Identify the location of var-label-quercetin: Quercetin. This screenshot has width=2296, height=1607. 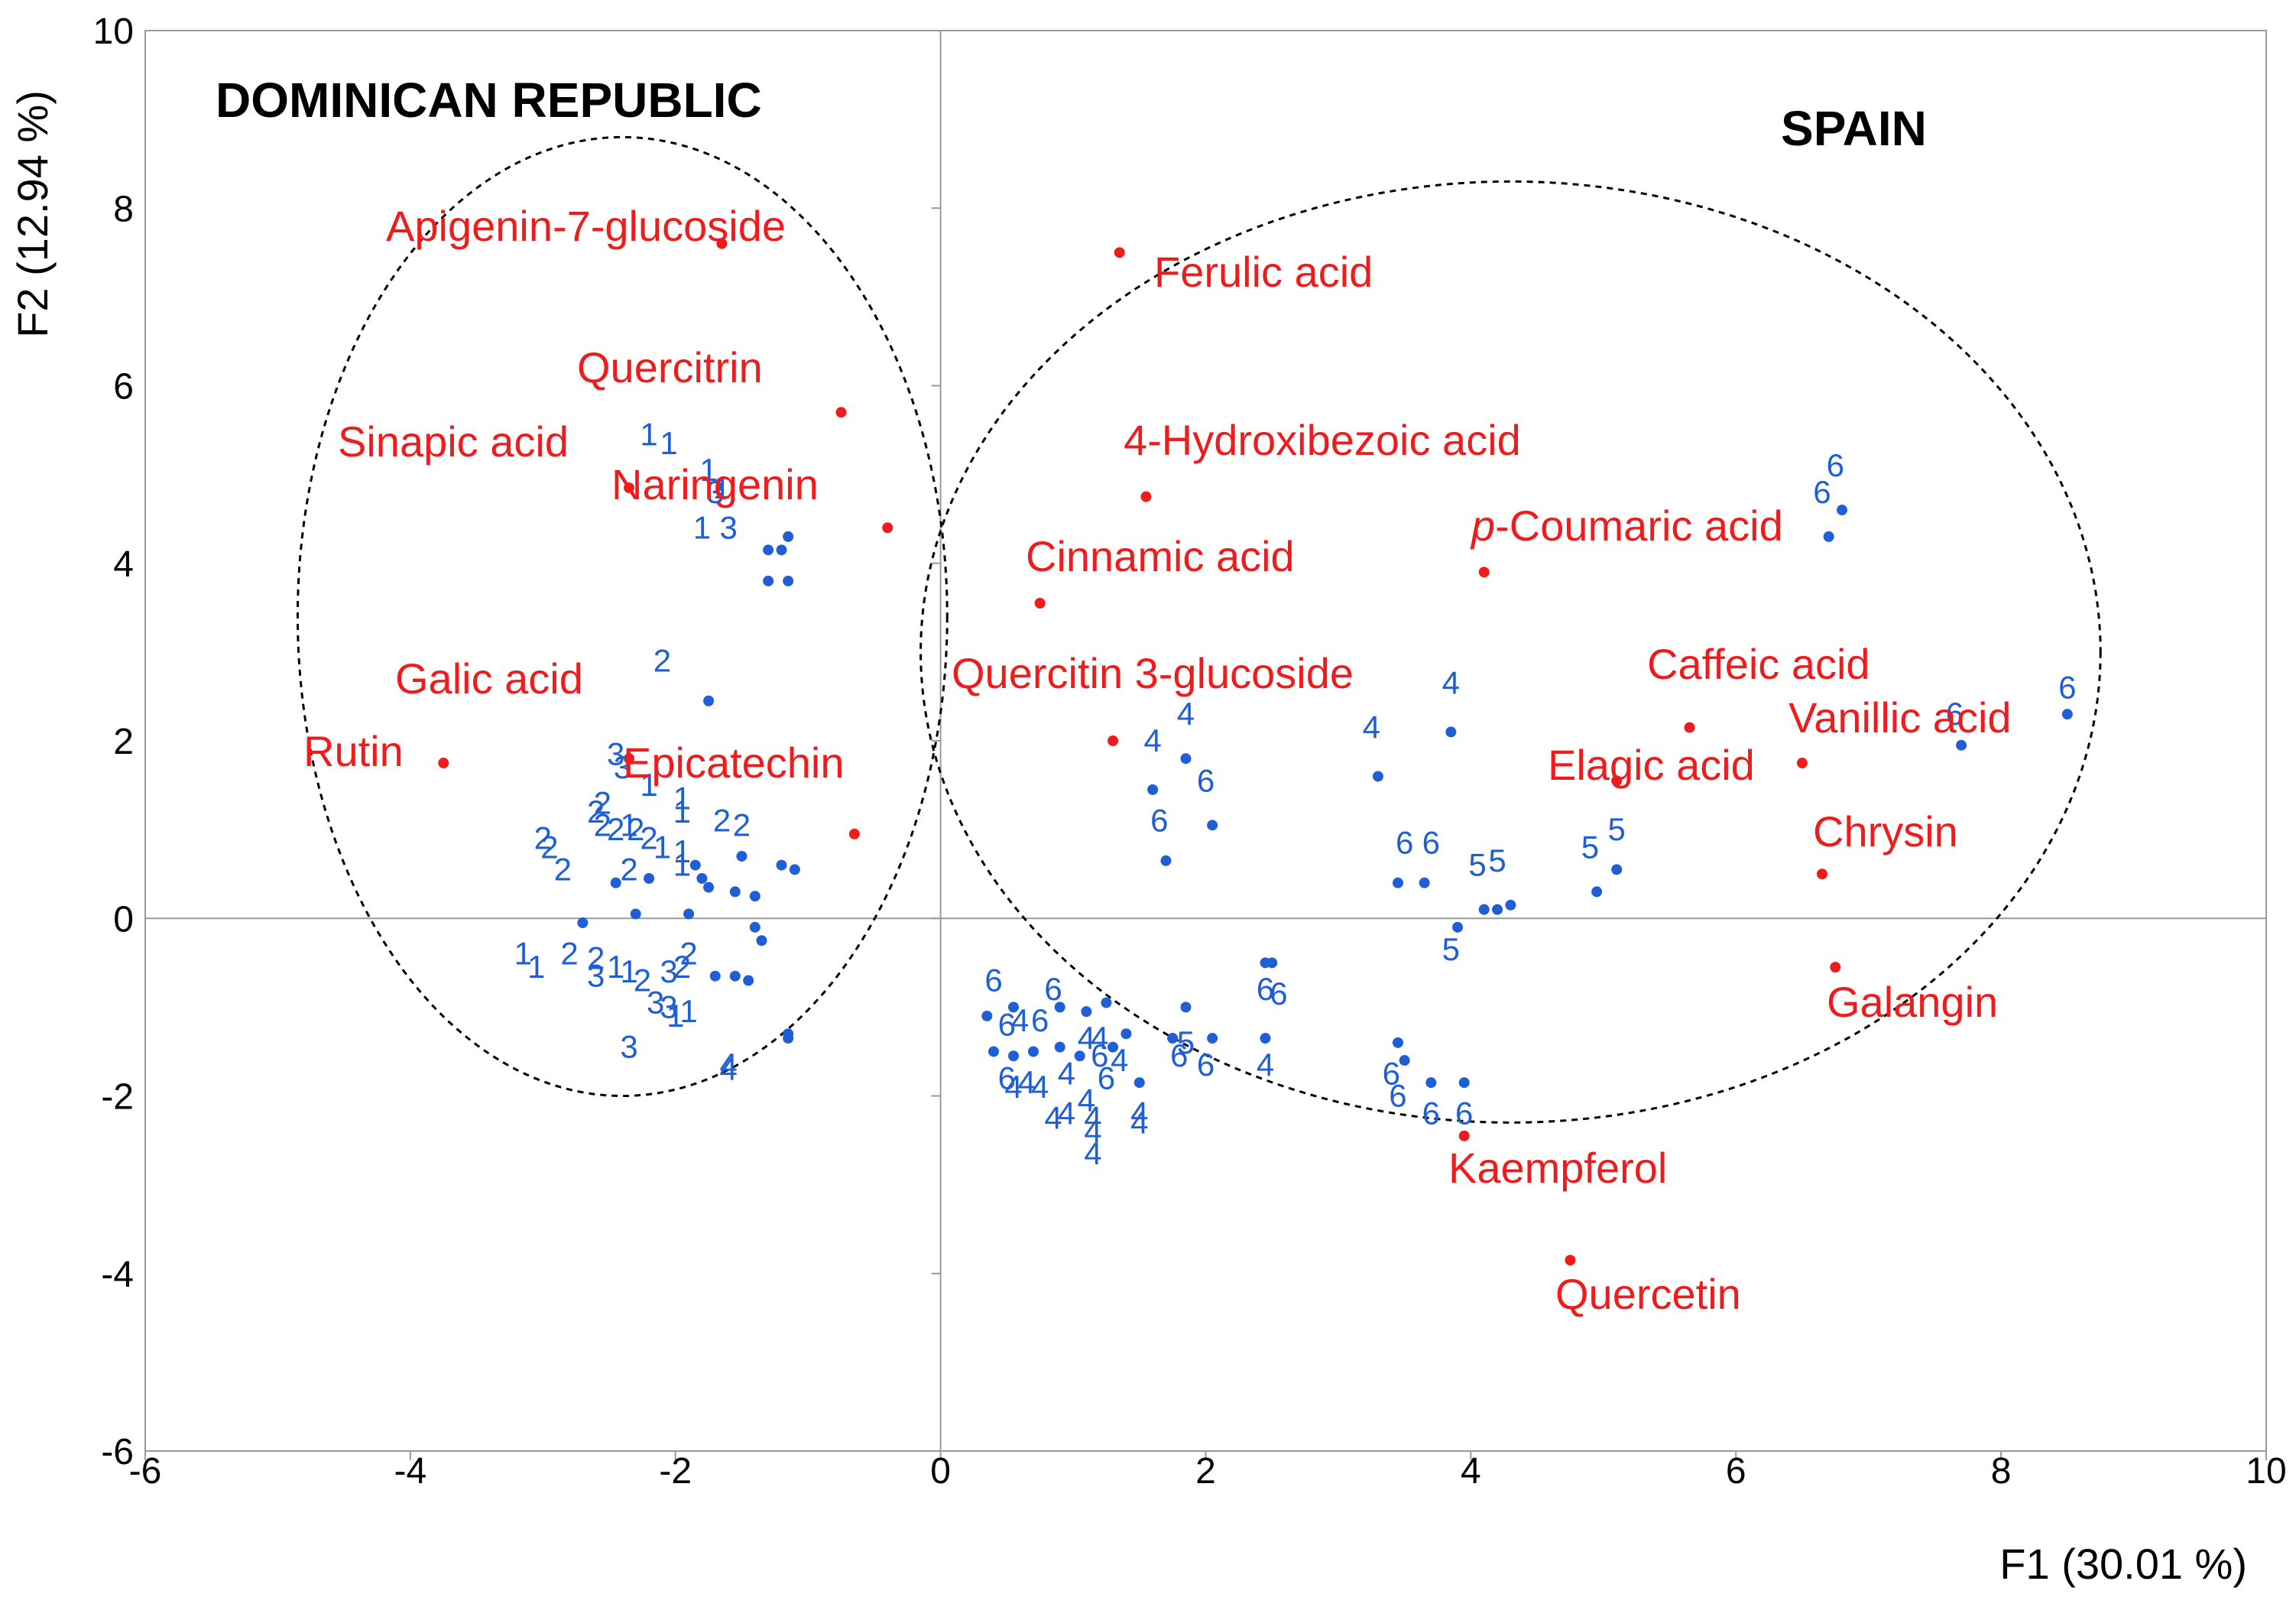
(1648, 1294).